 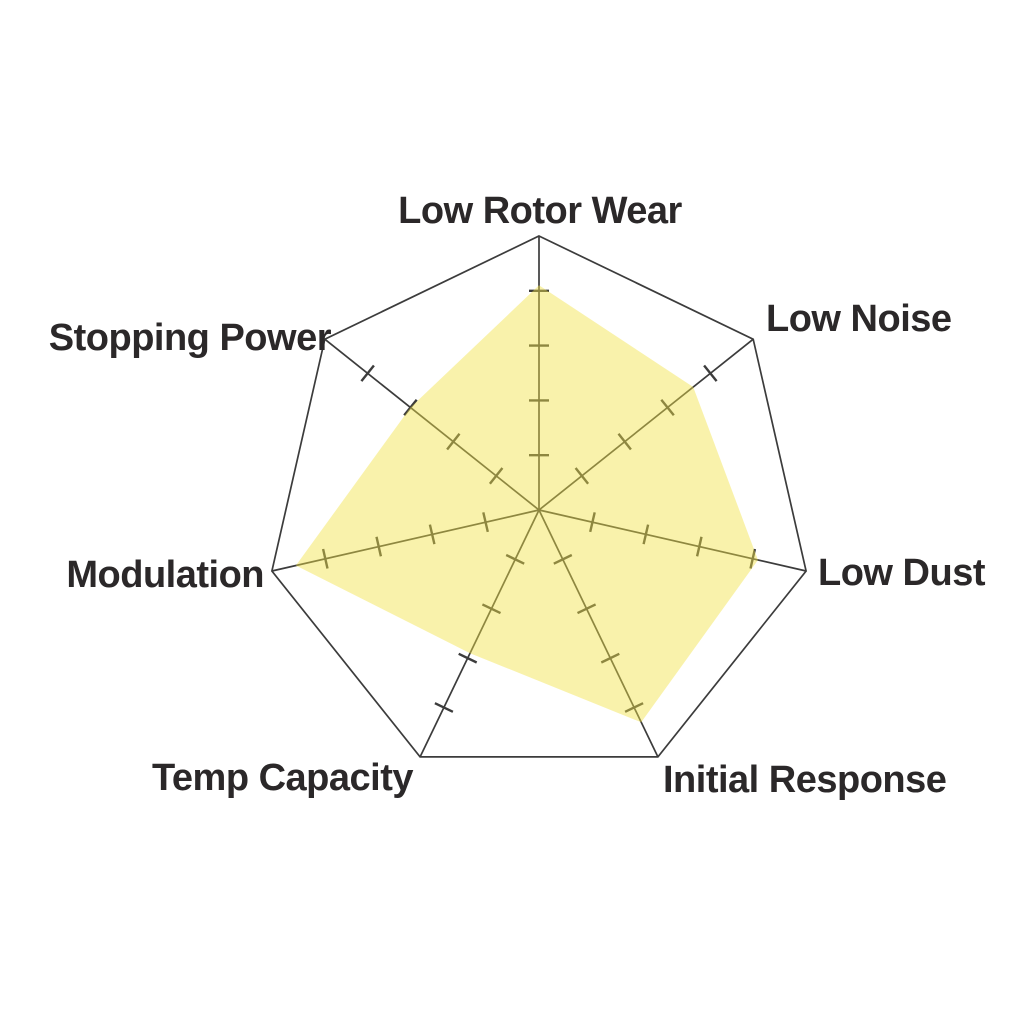 What do you see at coordinates (479, 633) in the screenshot?
I see `axis-line-temp-capacity` at bounding box center [479, 633].